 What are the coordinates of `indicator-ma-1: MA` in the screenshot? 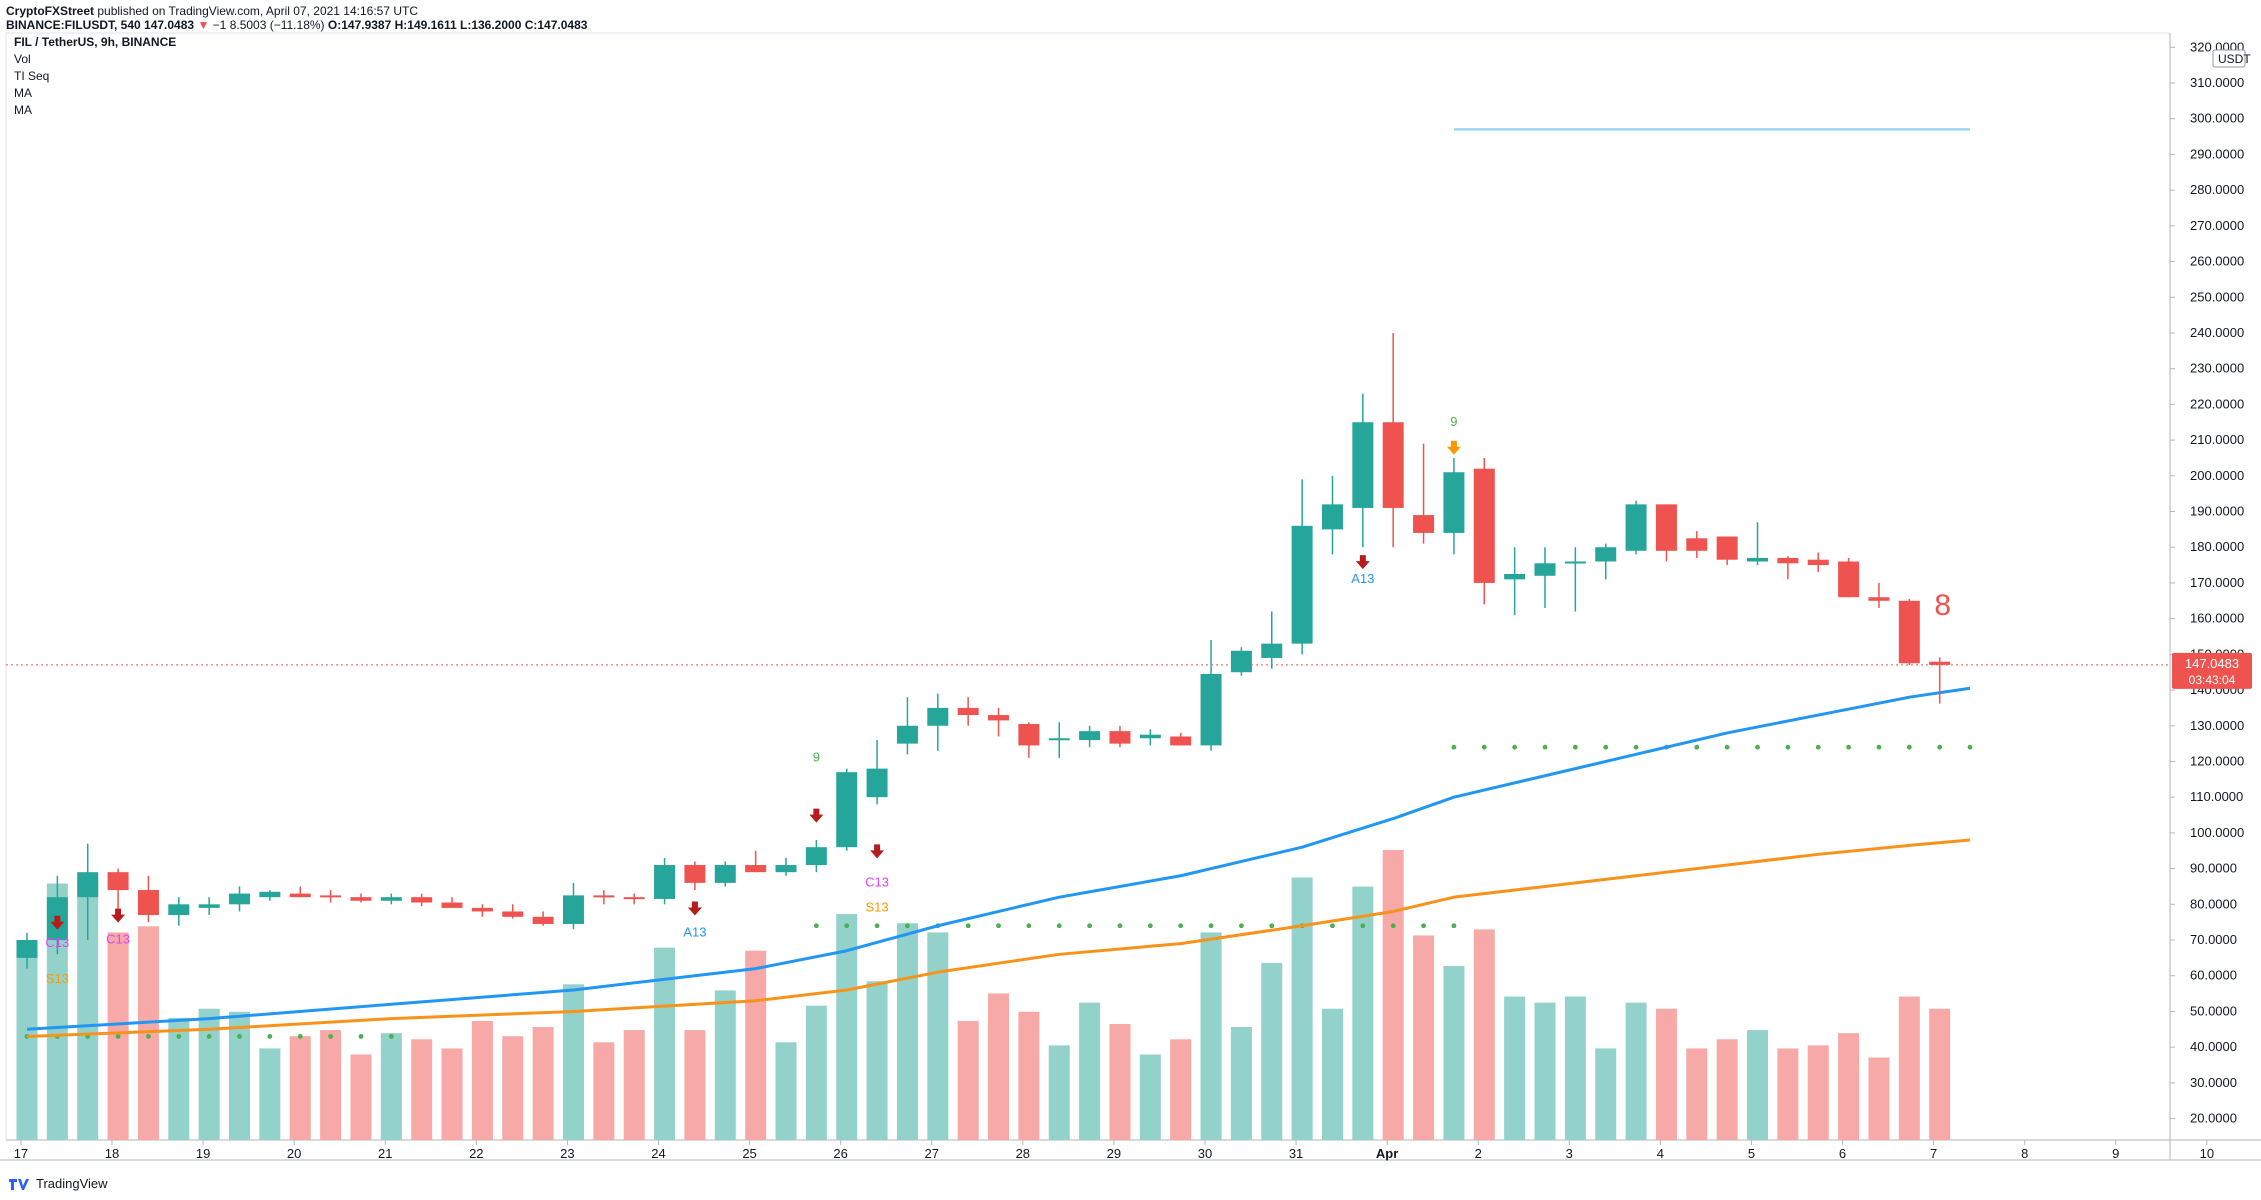 It's located at (23, 93).